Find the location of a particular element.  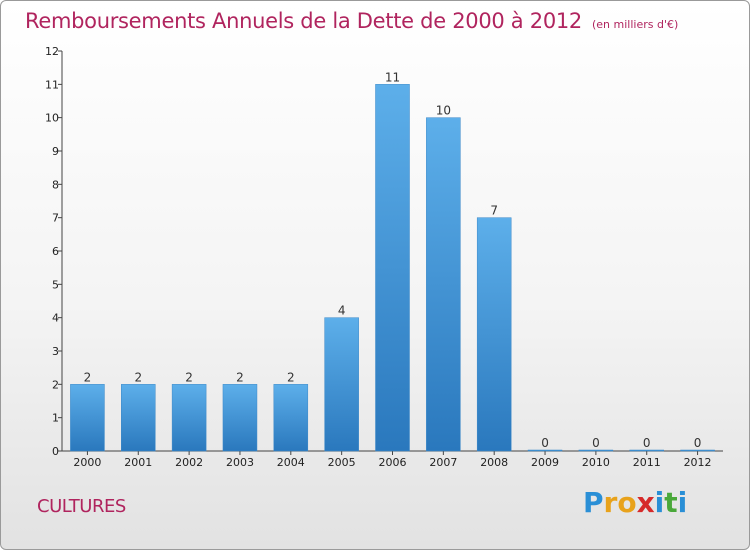

x-tick-label-2012: 2012 is located at coordinates (698, 462).